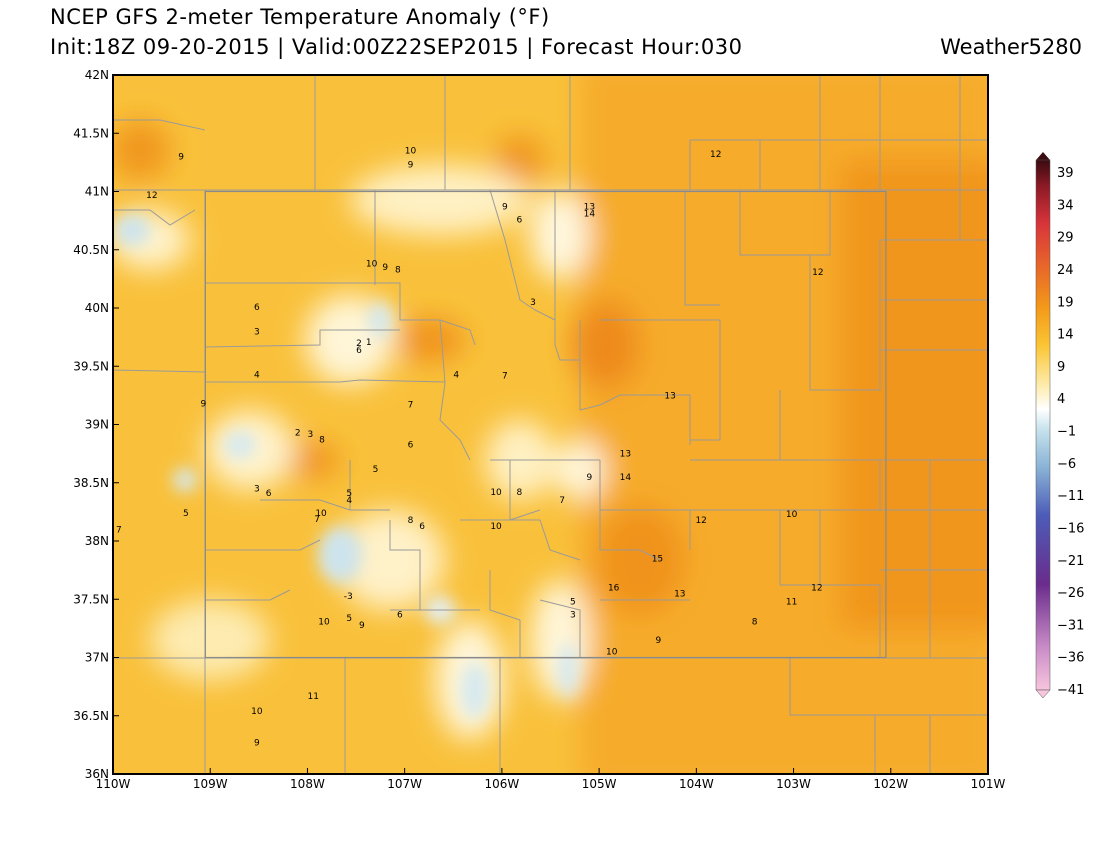 This screenshot has height=850, width=1100. I want to click on y-tick-label: 38.5N, so click(91, 483).